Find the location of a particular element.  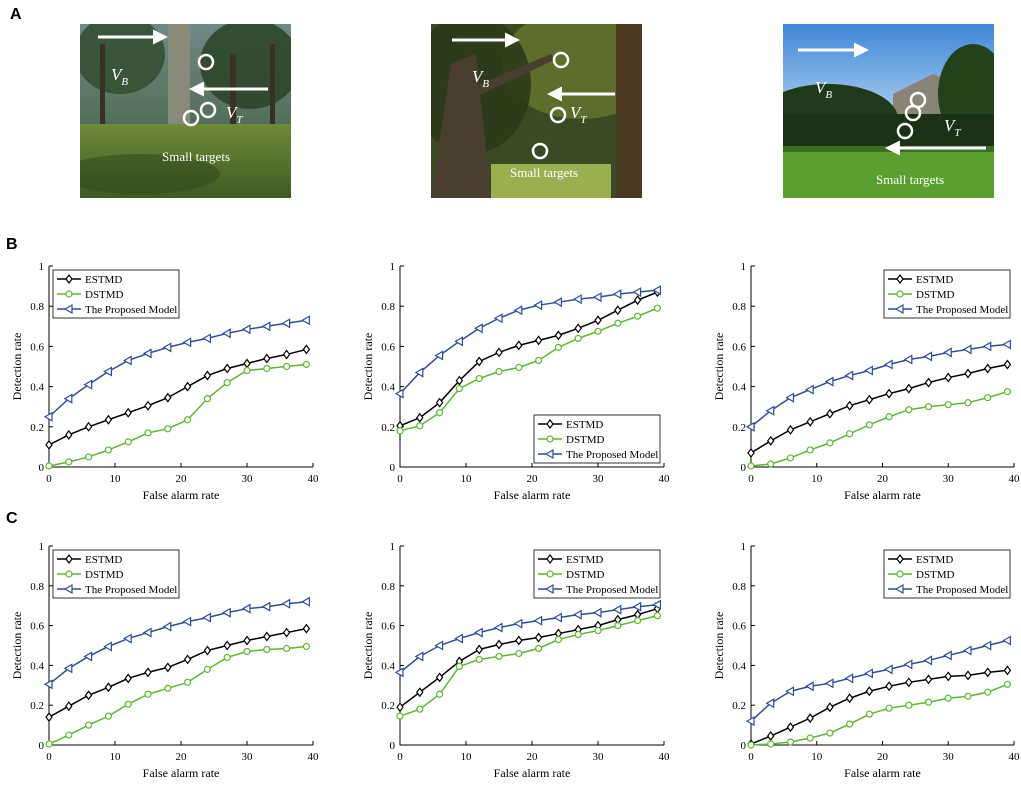

small-targets-caption: Small targets is located at coordinates (196, 156).